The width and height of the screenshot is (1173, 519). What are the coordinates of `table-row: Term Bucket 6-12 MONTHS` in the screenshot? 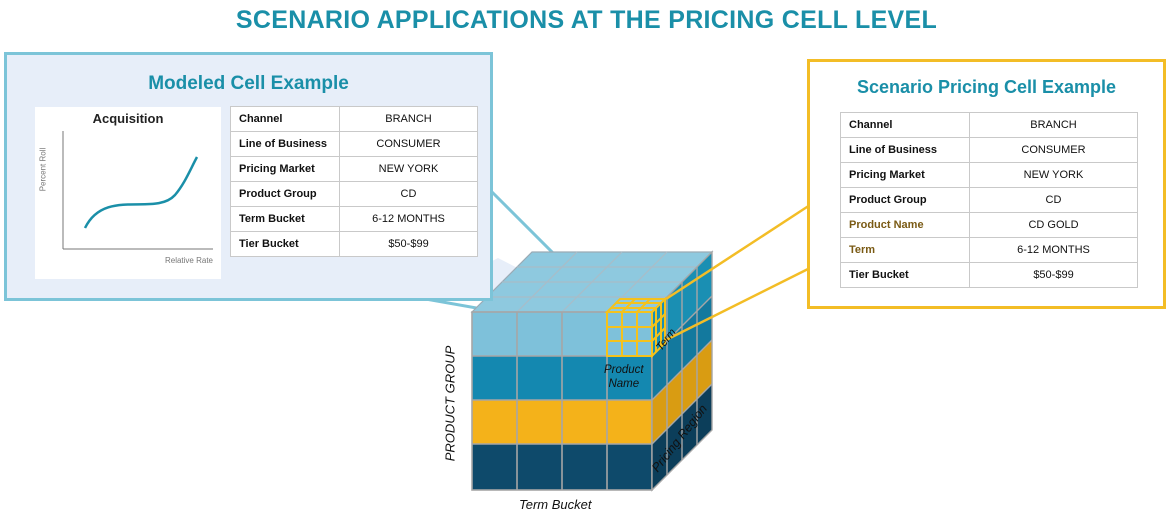 It's located at (354, 219).